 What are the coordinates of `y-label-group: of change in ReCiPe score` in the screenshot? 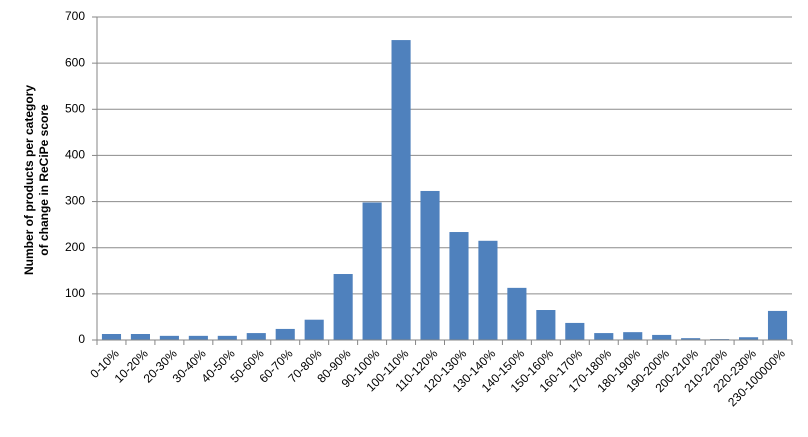 It's located at (44, 180).